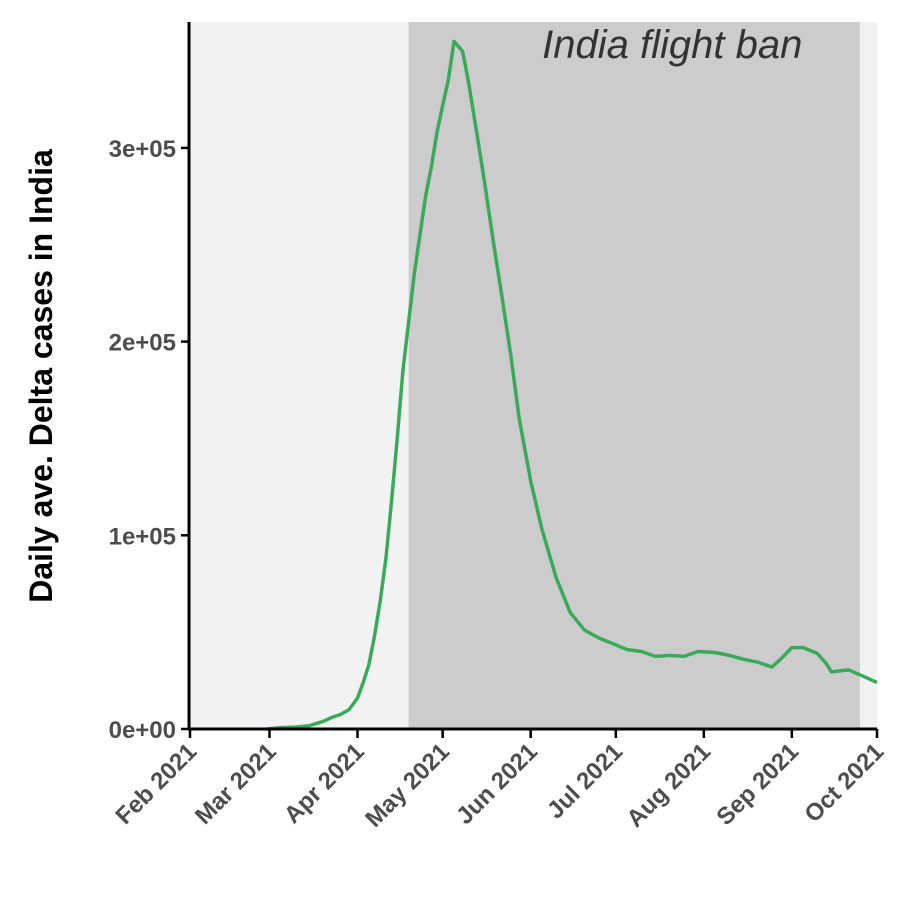 This screenshot has height=900, width=900. Describe the element at coordinates (157, 784) in the screenshot. I see `x-tick-label: Feb 2021` at that location.